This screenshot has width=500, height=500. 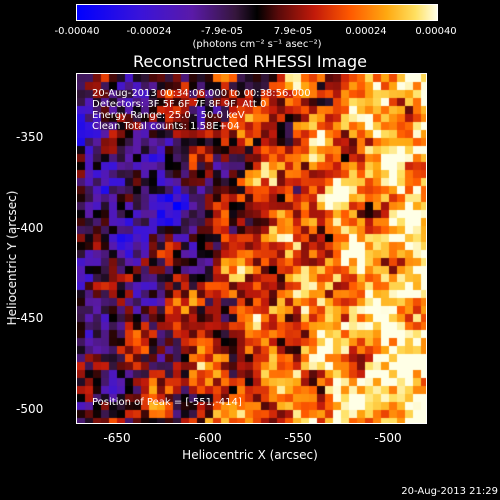 I want to click on info-detectors: Detectors: 3F 5F 6F 7F 8F 9F, Att 0, so click(x=179, y=104).